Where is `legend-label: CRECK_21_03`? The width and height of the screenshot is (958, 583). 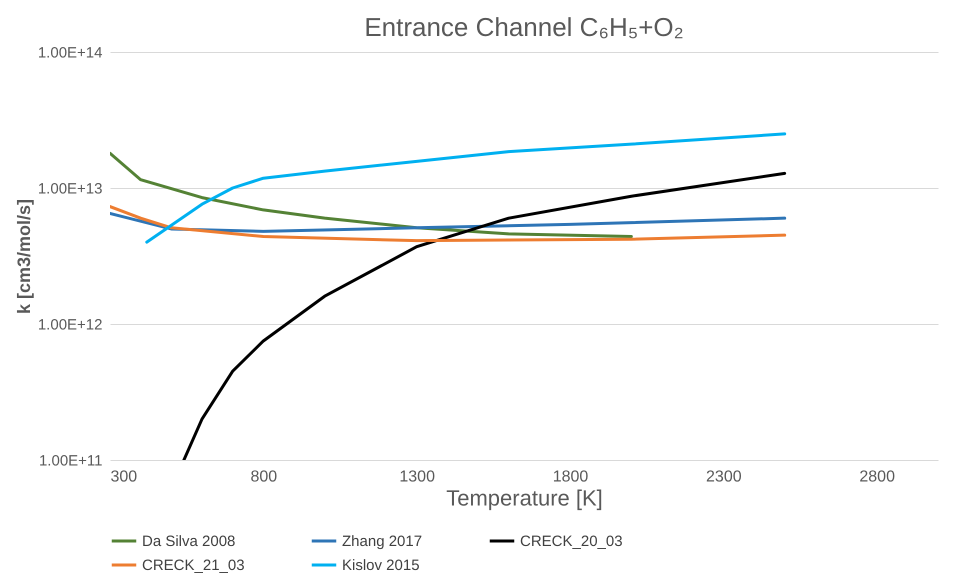
legend-label: CRECK_21_03 is located at coordinates (193, 565).